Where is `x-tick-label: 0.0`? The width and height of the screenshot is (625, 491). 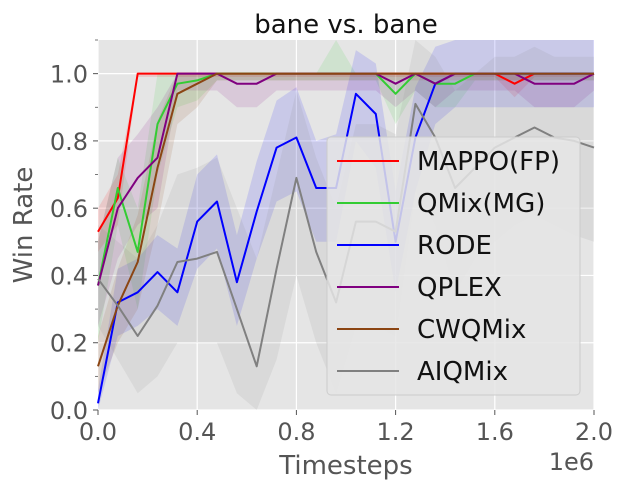
x-tick-label: 0.0 is located at coordinates (98, 432).